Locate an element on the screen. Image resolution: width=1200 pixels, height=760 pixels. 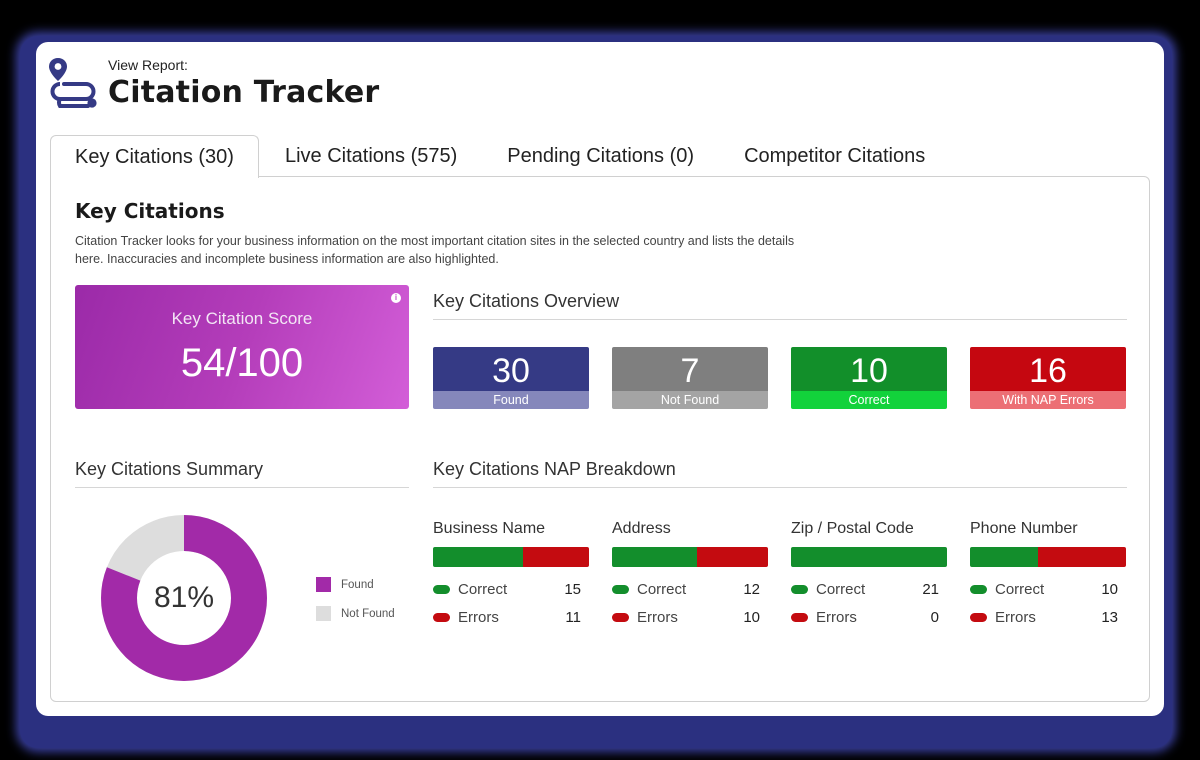
page-title: Citation Tracker is located at coordinates (244, 92).